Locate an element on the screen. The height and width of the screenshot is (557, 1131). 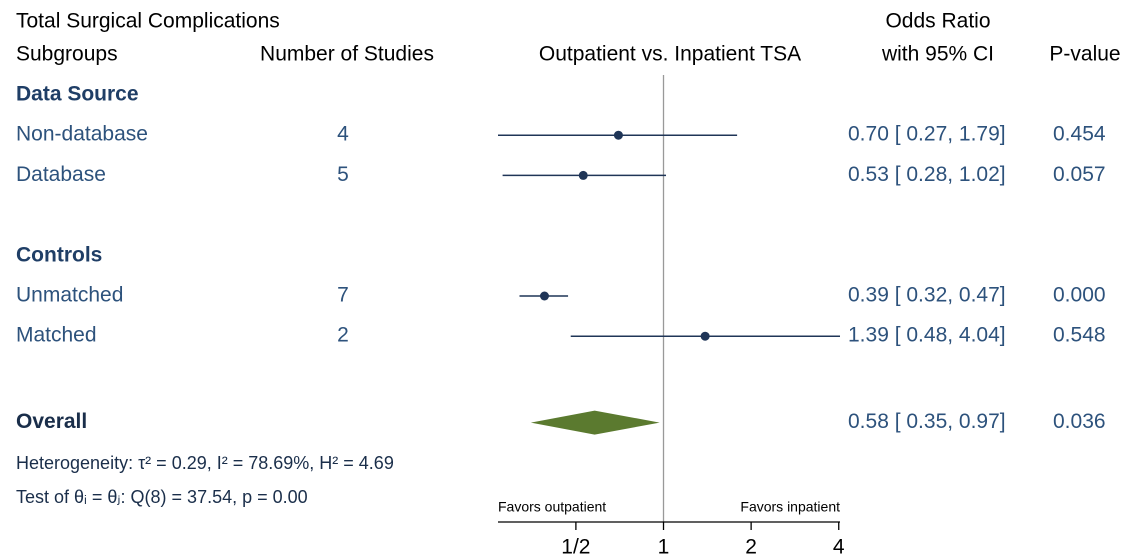
x-tick-label: 2 is located at coordinates (751, 546).